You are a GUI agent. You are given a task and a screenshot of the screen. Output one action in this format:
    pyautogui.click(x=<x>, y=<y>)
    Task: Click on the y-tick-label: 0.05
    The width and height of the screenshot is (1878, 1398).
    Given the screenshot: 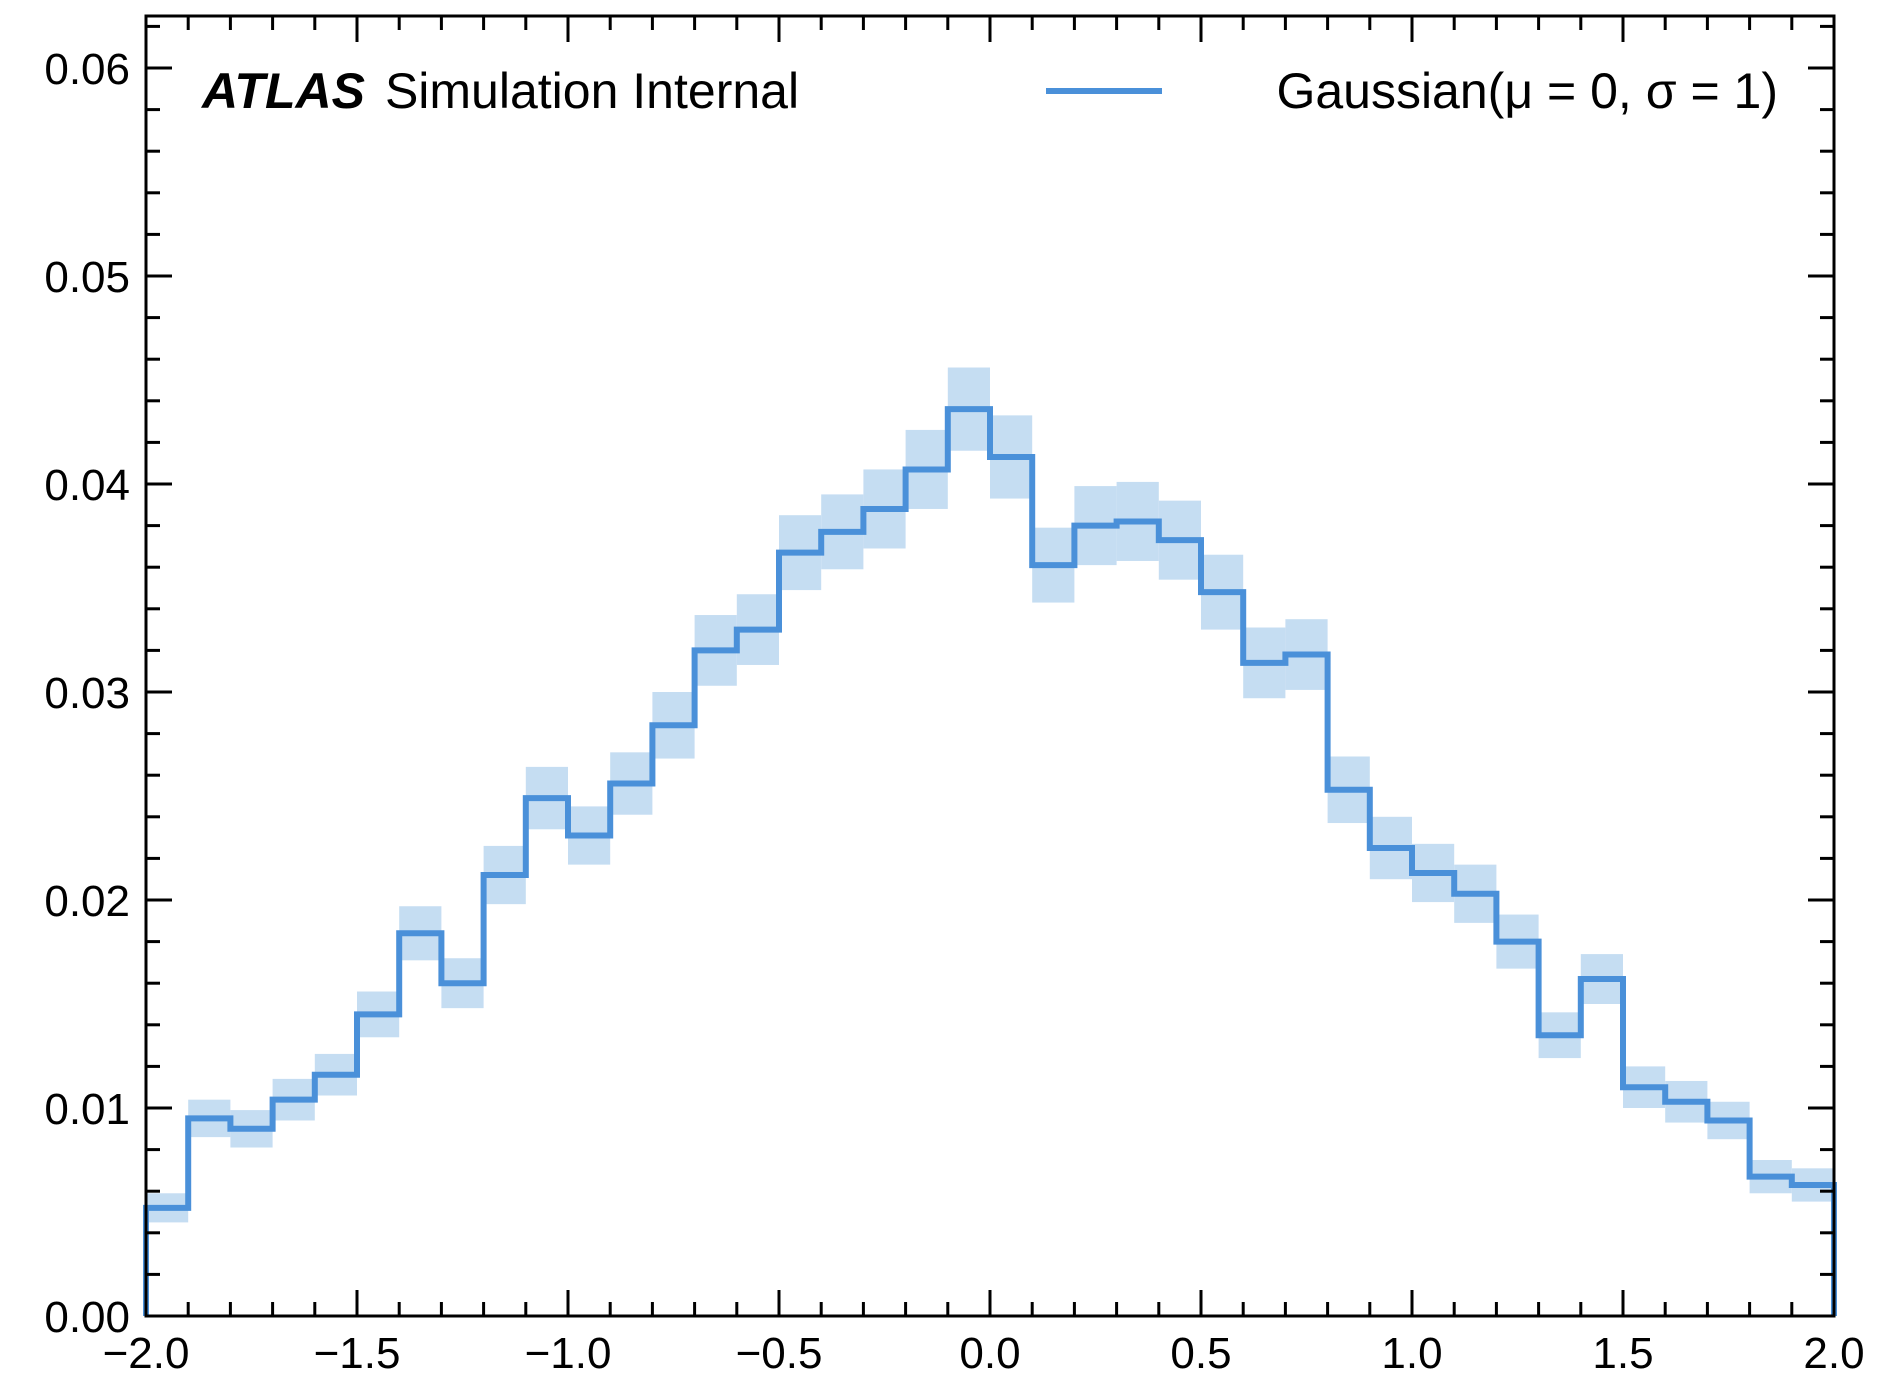 What is the action you would take?
    pyautogui.click(x=87, y=277)
    